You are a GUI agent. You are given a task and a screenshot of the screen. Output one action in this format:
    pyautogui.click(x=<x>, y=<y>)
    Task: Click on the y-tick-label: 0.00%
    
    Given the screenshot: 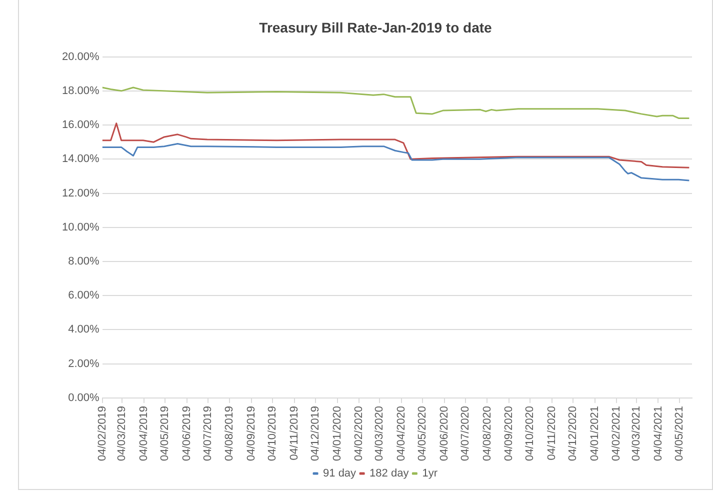 What is the action you would take?
    pyautogui.click(x=84, y=398)
    